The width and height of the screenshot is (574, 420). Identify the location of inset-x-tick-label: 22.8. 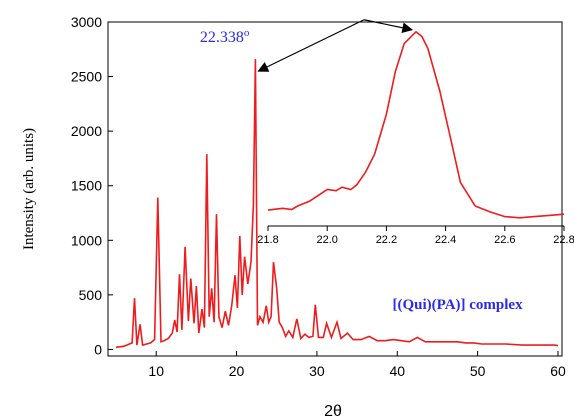
(563, 240).